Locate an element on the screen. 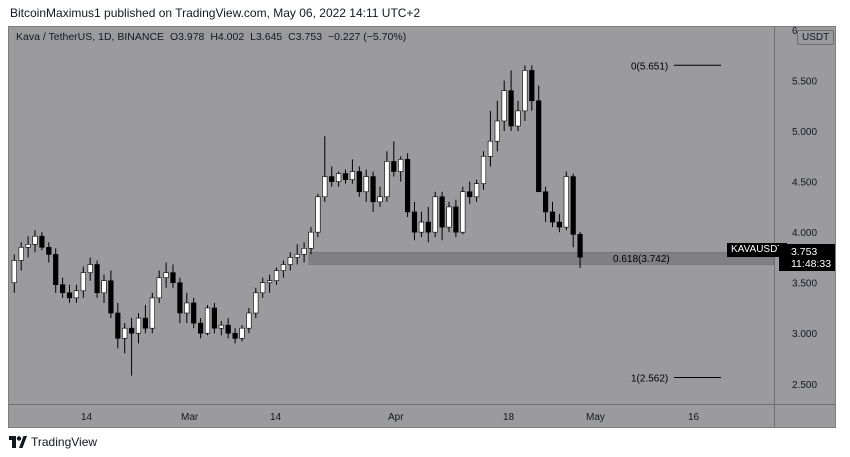  bar-countdown: 11:48:33 is located at coordinates (811, 264).